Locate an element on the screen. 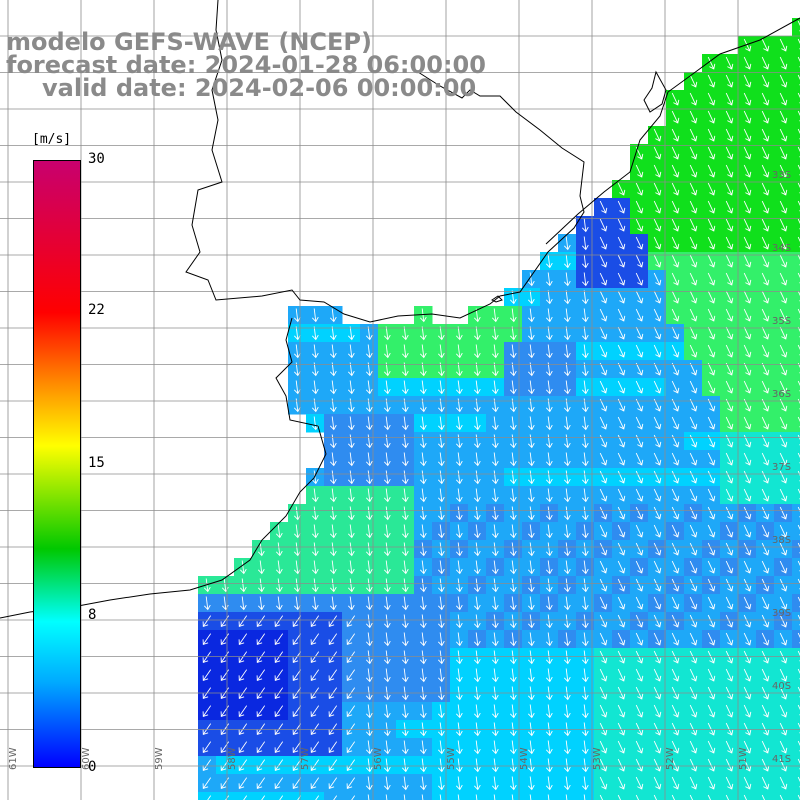 The image size is (800, 800). colorbar-unit: [m/s] is located at coordinates (52, 139).